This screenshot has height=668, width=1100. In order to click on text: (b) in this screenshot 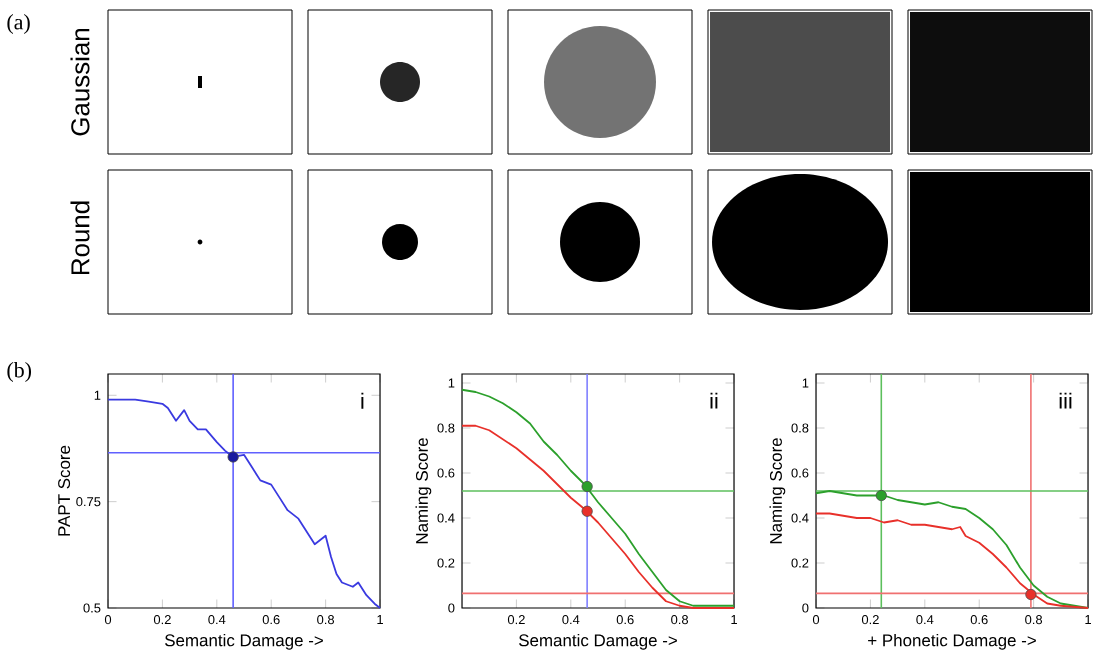, I will do `click(19, 372)`.